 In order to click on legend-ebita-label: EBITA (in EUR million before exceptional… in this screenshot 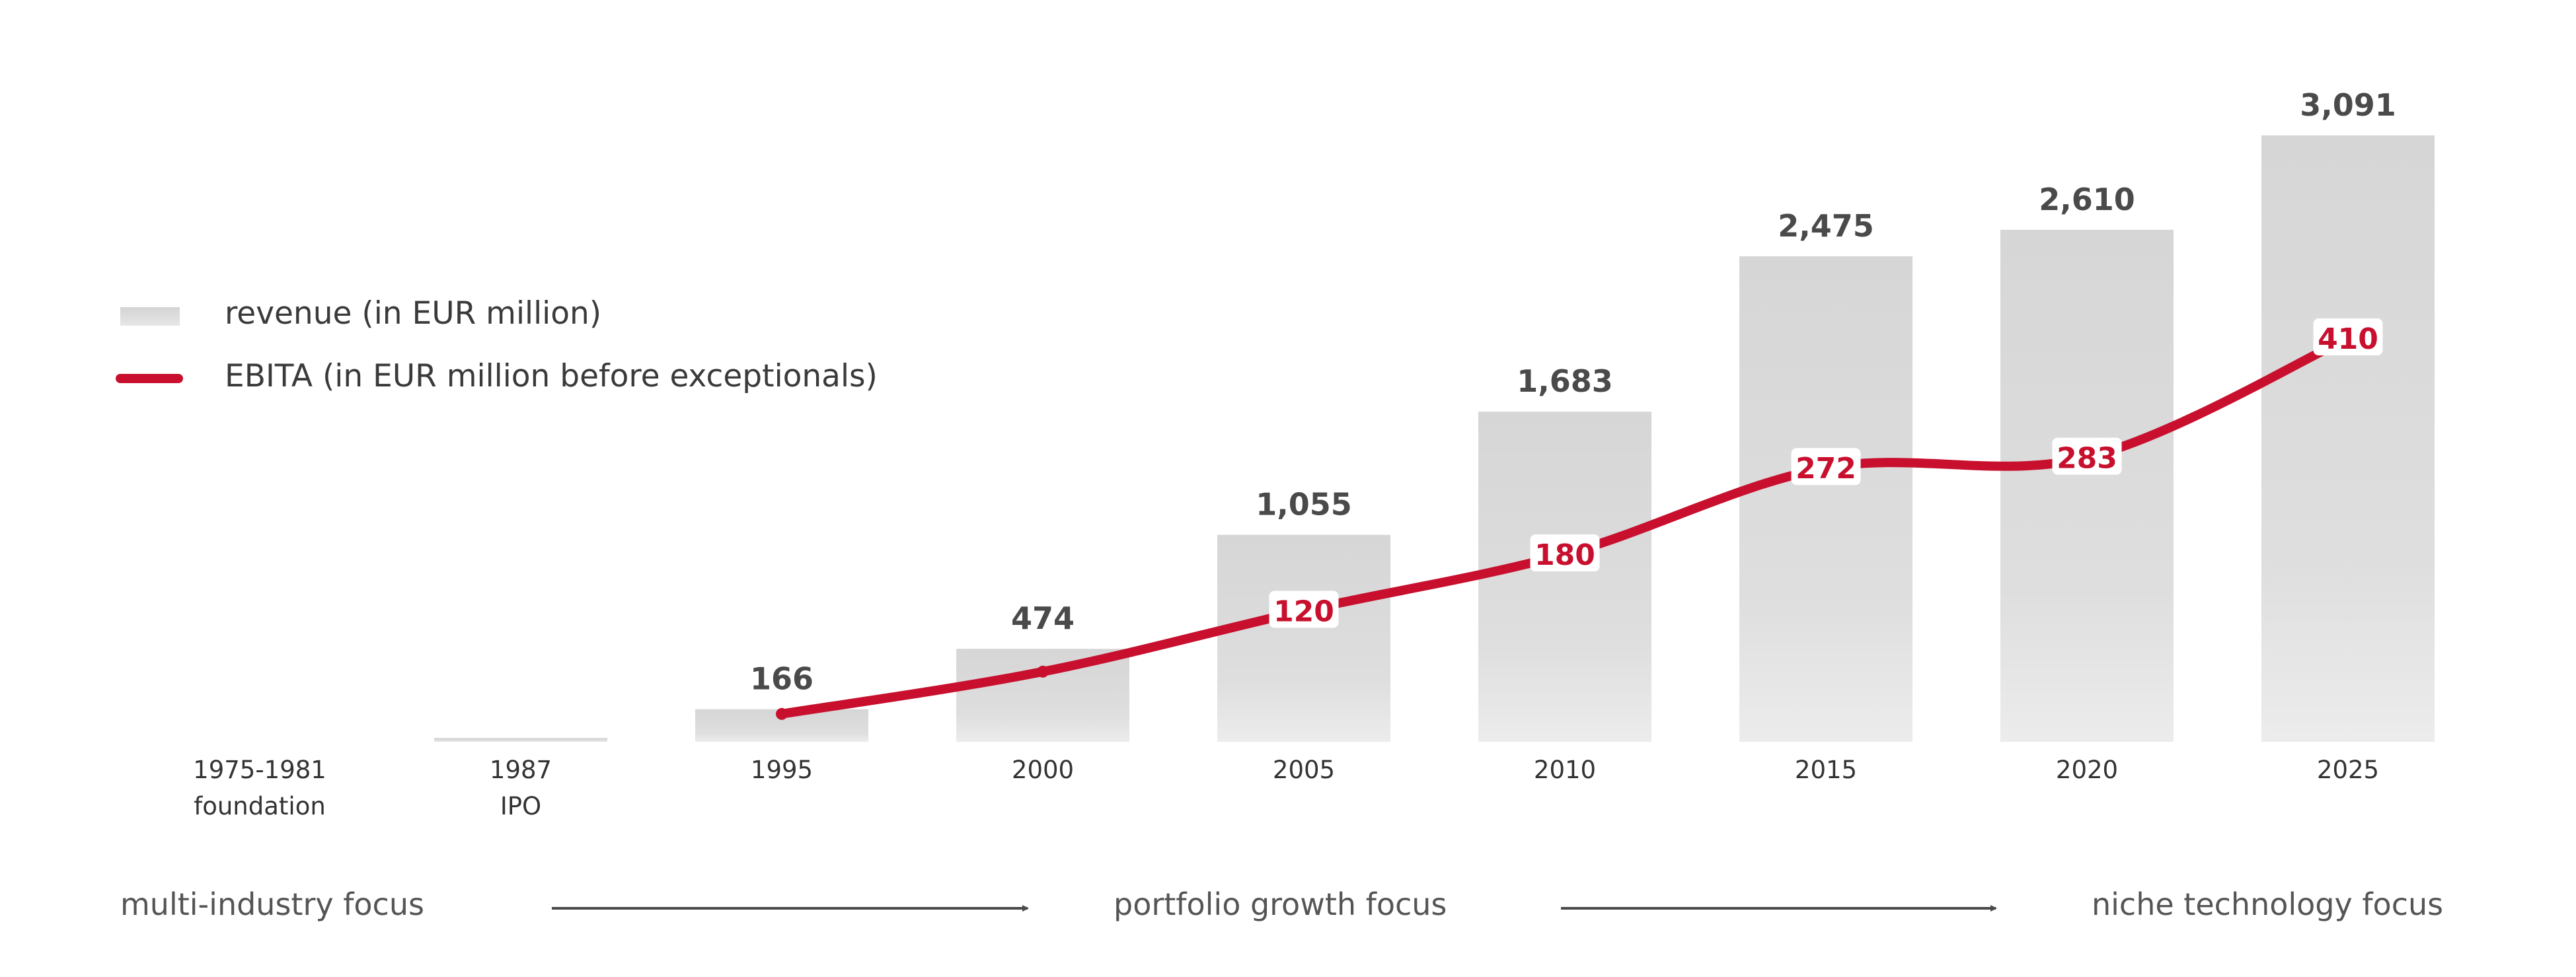, I will do `click(551, 376)`.